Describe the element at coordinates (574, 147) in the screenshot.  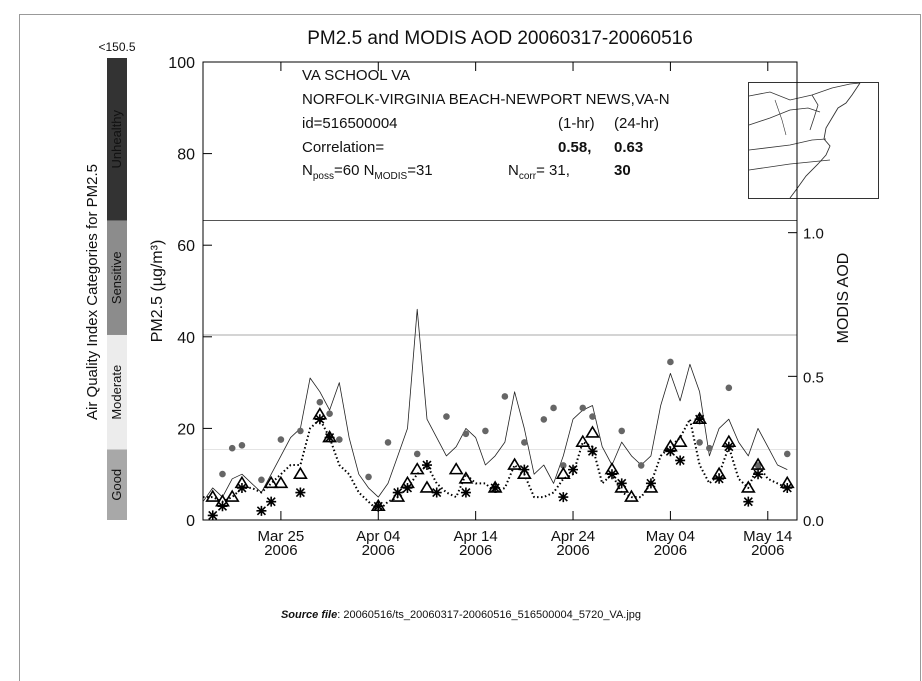
I see `corr-1hr: 0.58,` at that location.